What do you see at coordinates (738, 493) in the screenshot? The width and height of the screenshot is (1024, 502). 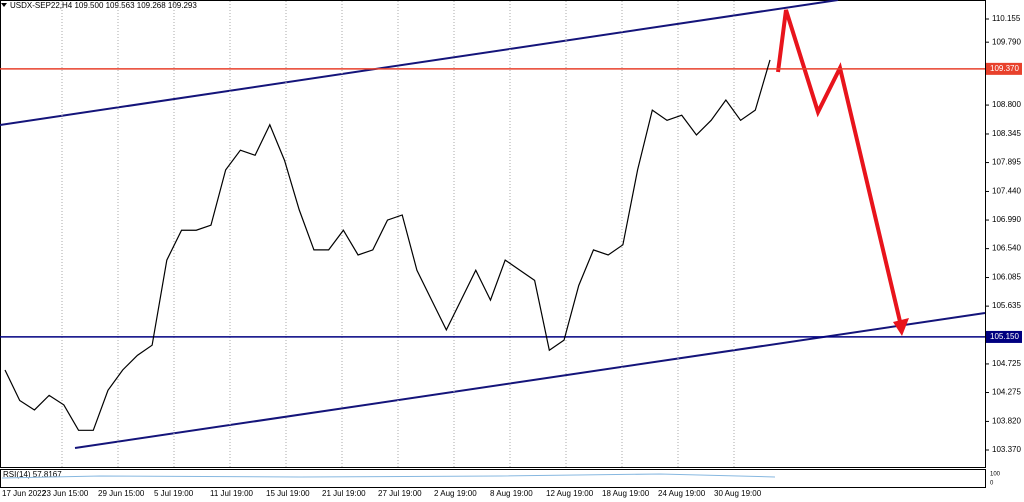 I see `x-tick-label: 30 Aug 19:00` at bounding box center [738, 493].